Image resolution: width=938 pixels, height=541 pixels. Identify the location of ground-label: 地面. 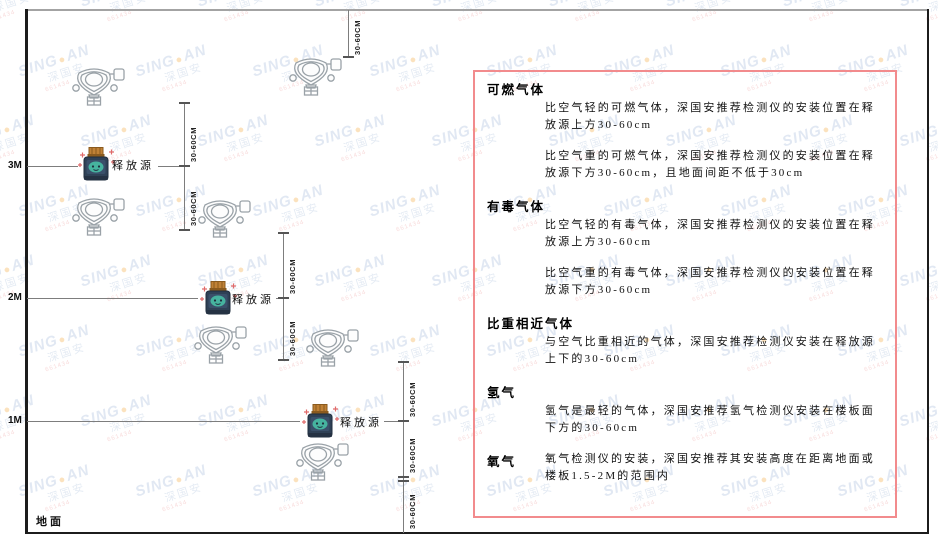
(50, 522).